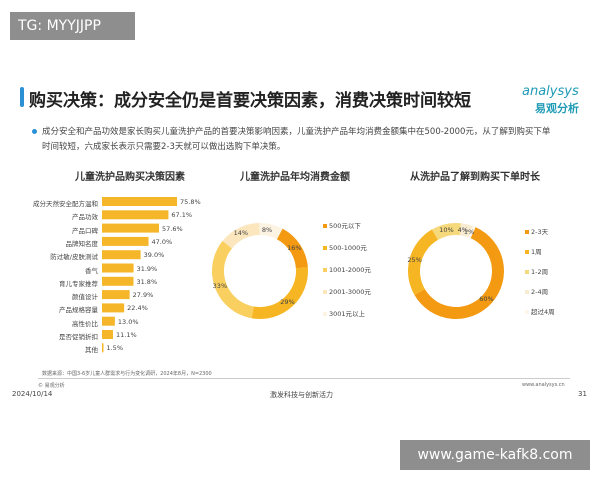  I want to click on footer-center: 激发科技与创新活力, so click(301, 395).